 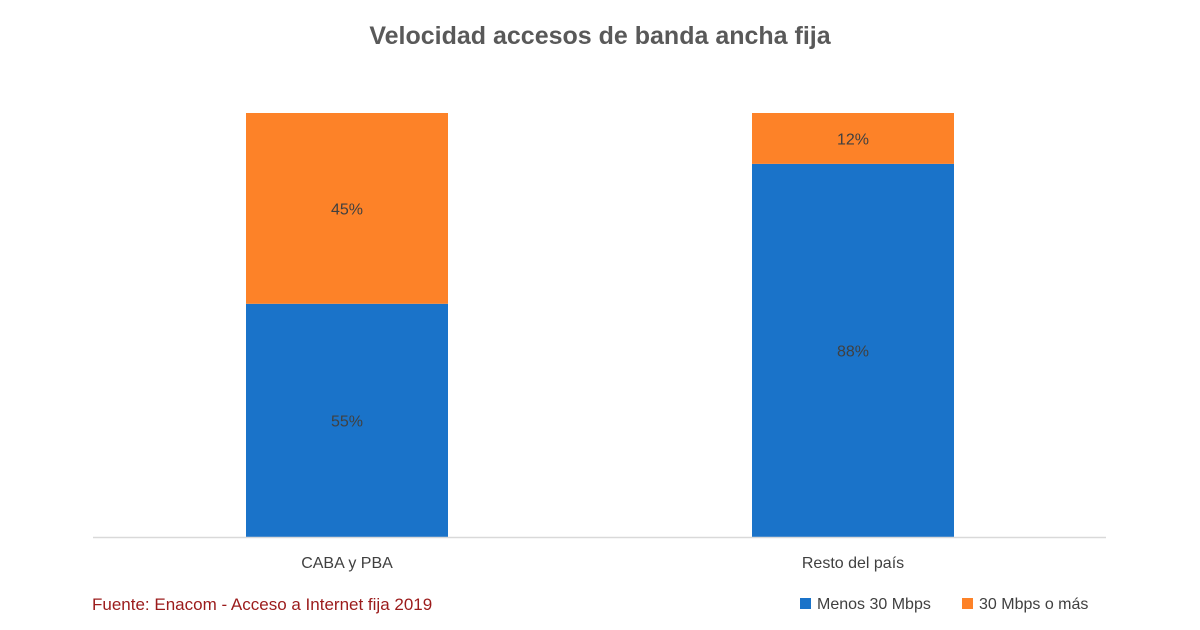 I want to click on x-tick-label: Resto del país, so click(x=853, y=563).